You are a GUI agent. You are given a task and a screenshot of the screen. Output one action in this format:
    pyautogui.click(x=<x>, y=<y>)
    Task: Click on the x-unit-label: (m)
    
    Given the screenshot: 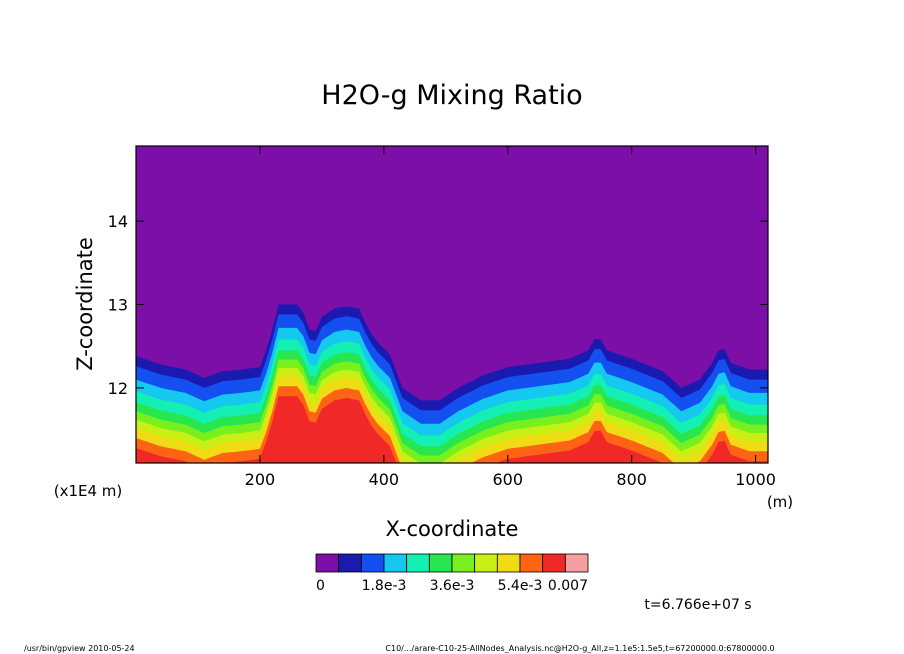 What is the action you would take?
    pyautogui.click(x=780, y=502)
    